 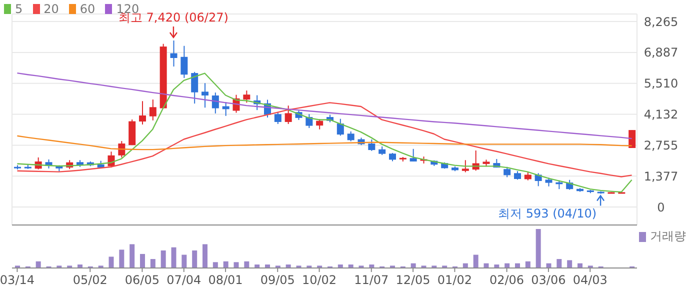 I want to click on y-tick-label: 8,265, so click(x=661, y=21).